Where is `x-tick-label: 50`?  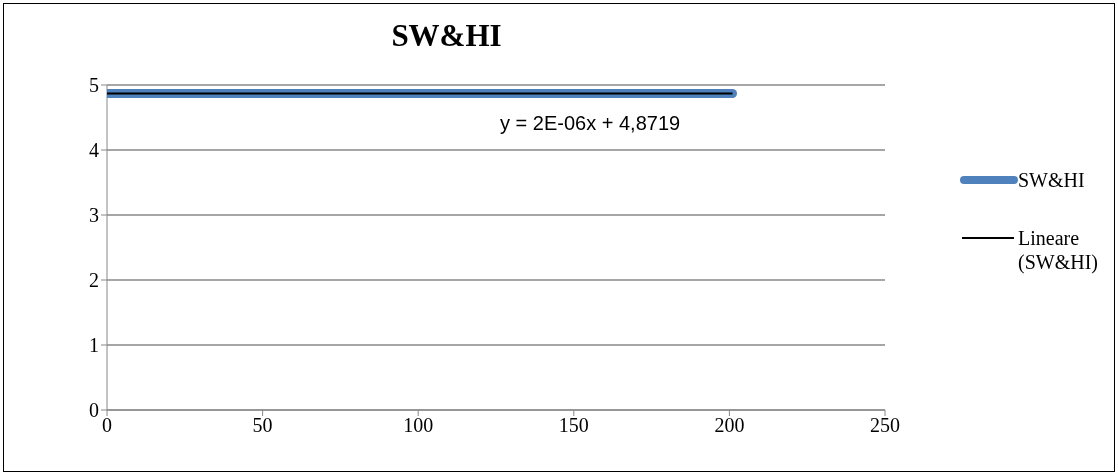
x-tick-label: 50 is located at coordinates (262, 425).